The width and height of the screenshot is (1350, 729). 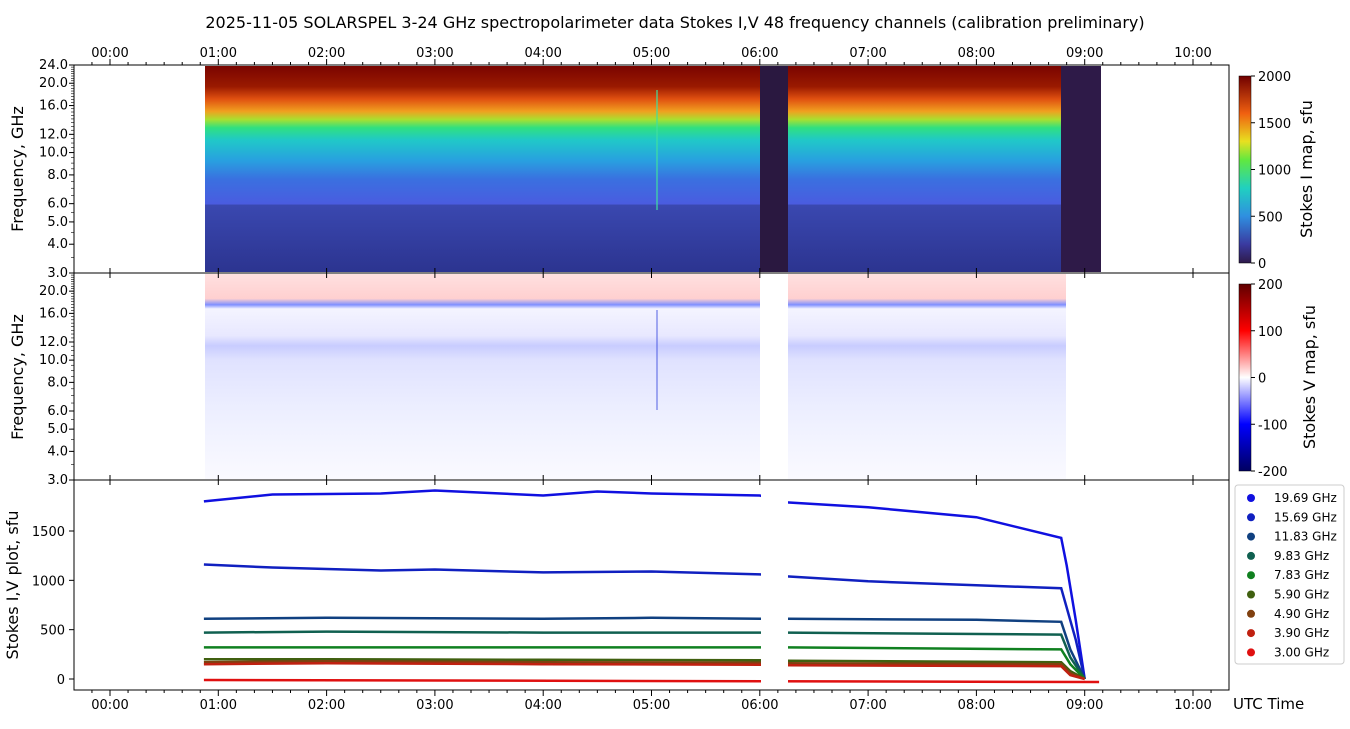 I want to click on top-time-tick-label: 06:00, so click(x=759, y=53).